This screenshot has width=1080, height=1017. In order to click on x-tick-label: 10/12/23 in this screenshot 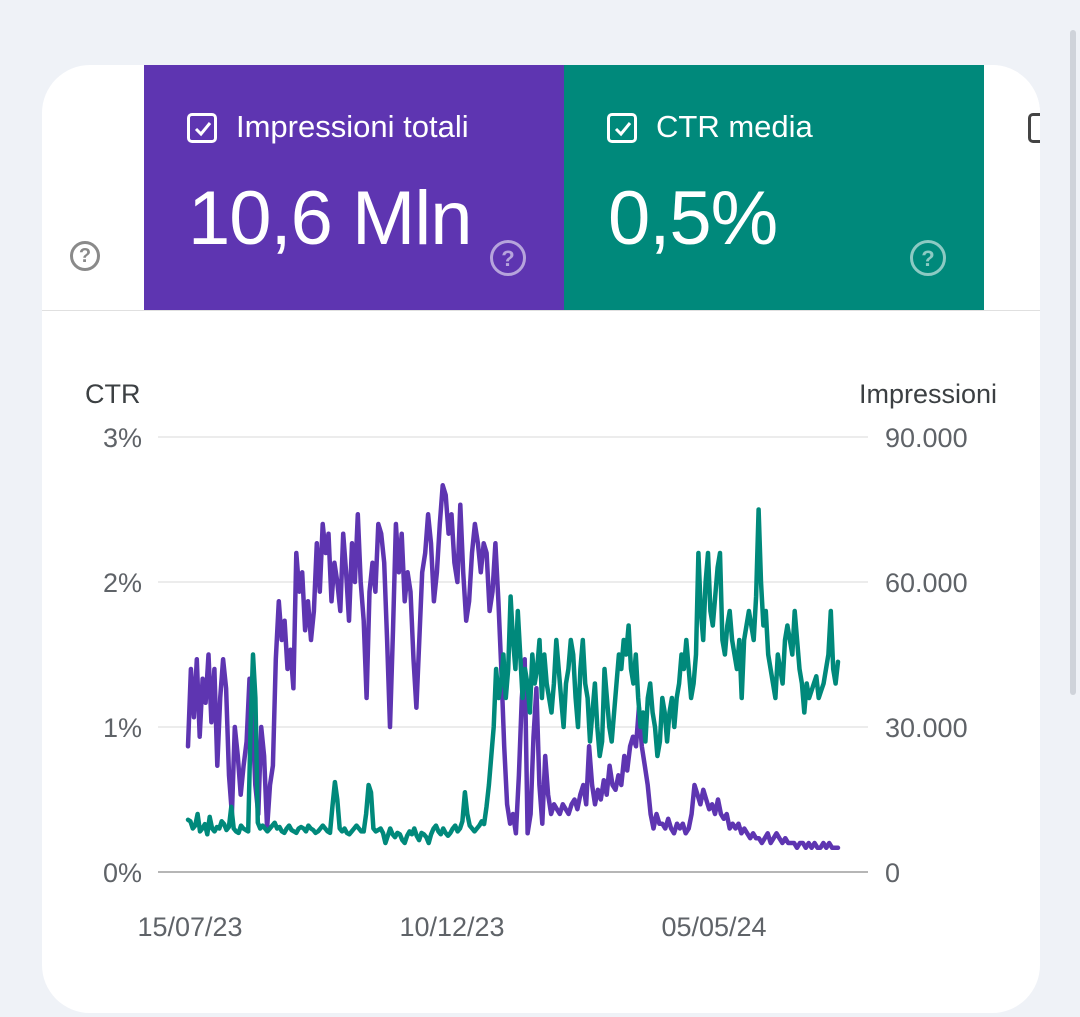, I will do `click(451, 927)`.